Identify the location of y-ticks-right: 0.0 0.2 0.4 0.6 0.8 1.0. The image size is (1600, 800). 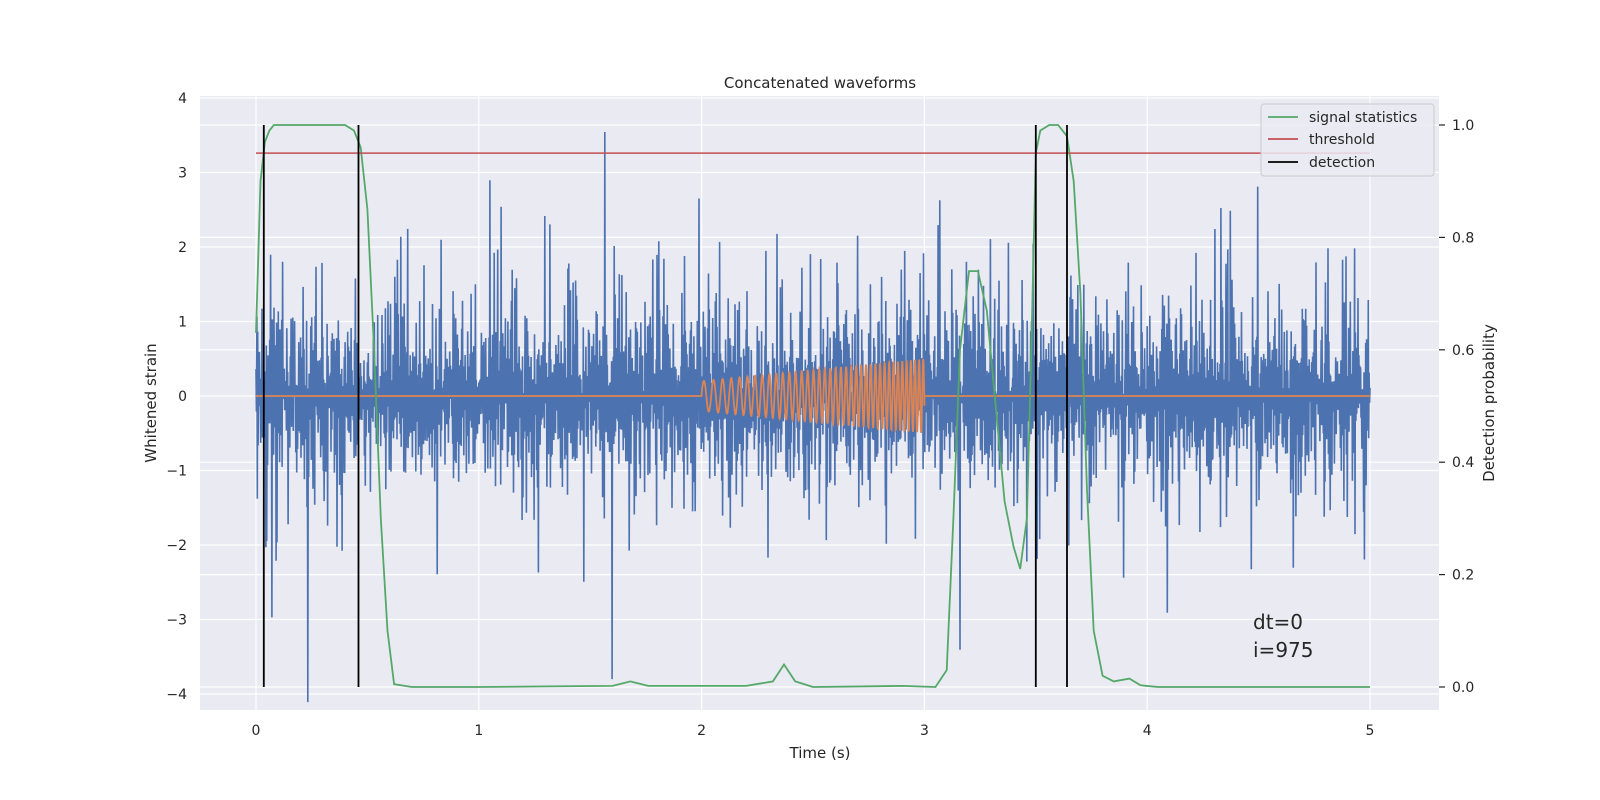
(1456, 407).